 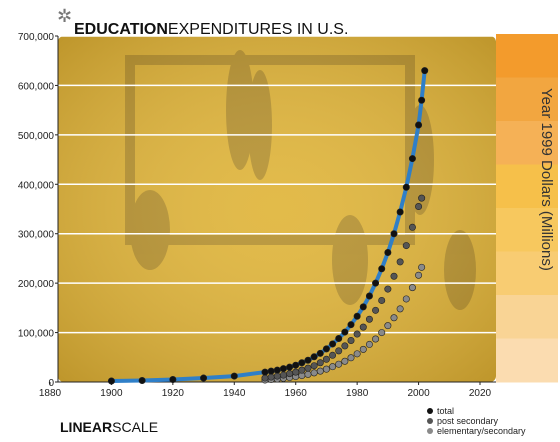 I want to click on y-tick-label: 100,000, so click(x=36, y=334).